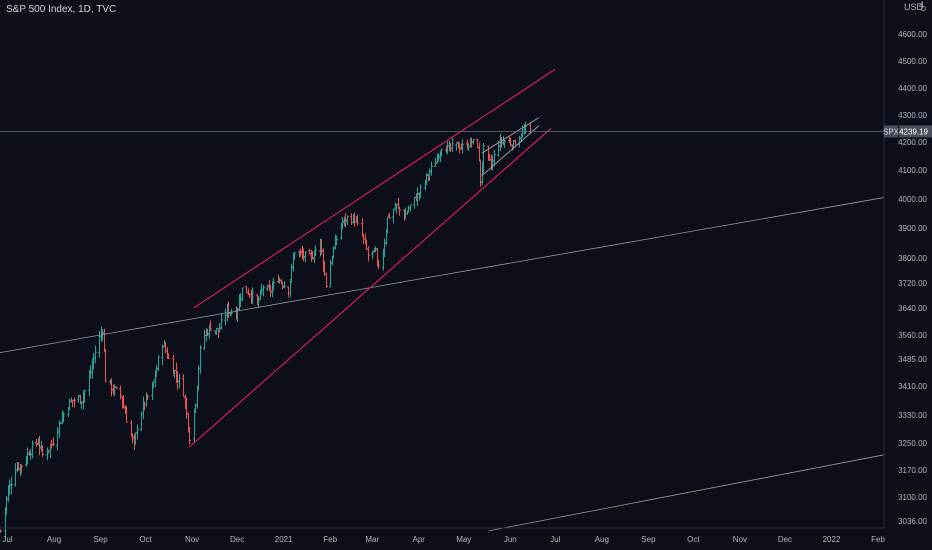  I want to click on price-axis-tick: 4300.00, so click(912, 115).